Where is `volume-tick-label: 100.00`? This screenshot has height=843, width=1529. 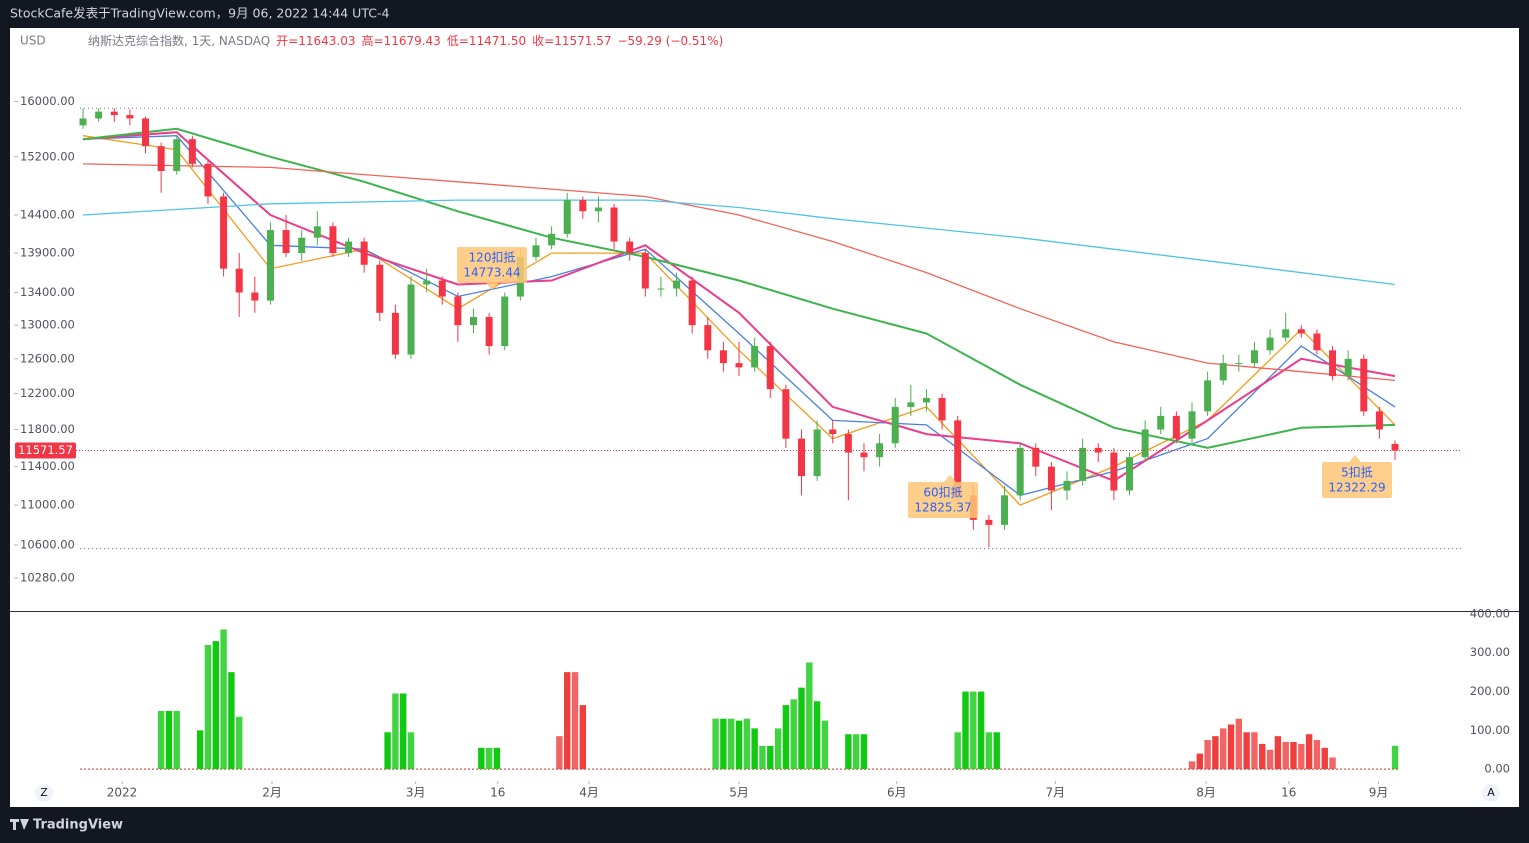
volume-tick-label: 100.00 is located at coordinates (1490, 730).